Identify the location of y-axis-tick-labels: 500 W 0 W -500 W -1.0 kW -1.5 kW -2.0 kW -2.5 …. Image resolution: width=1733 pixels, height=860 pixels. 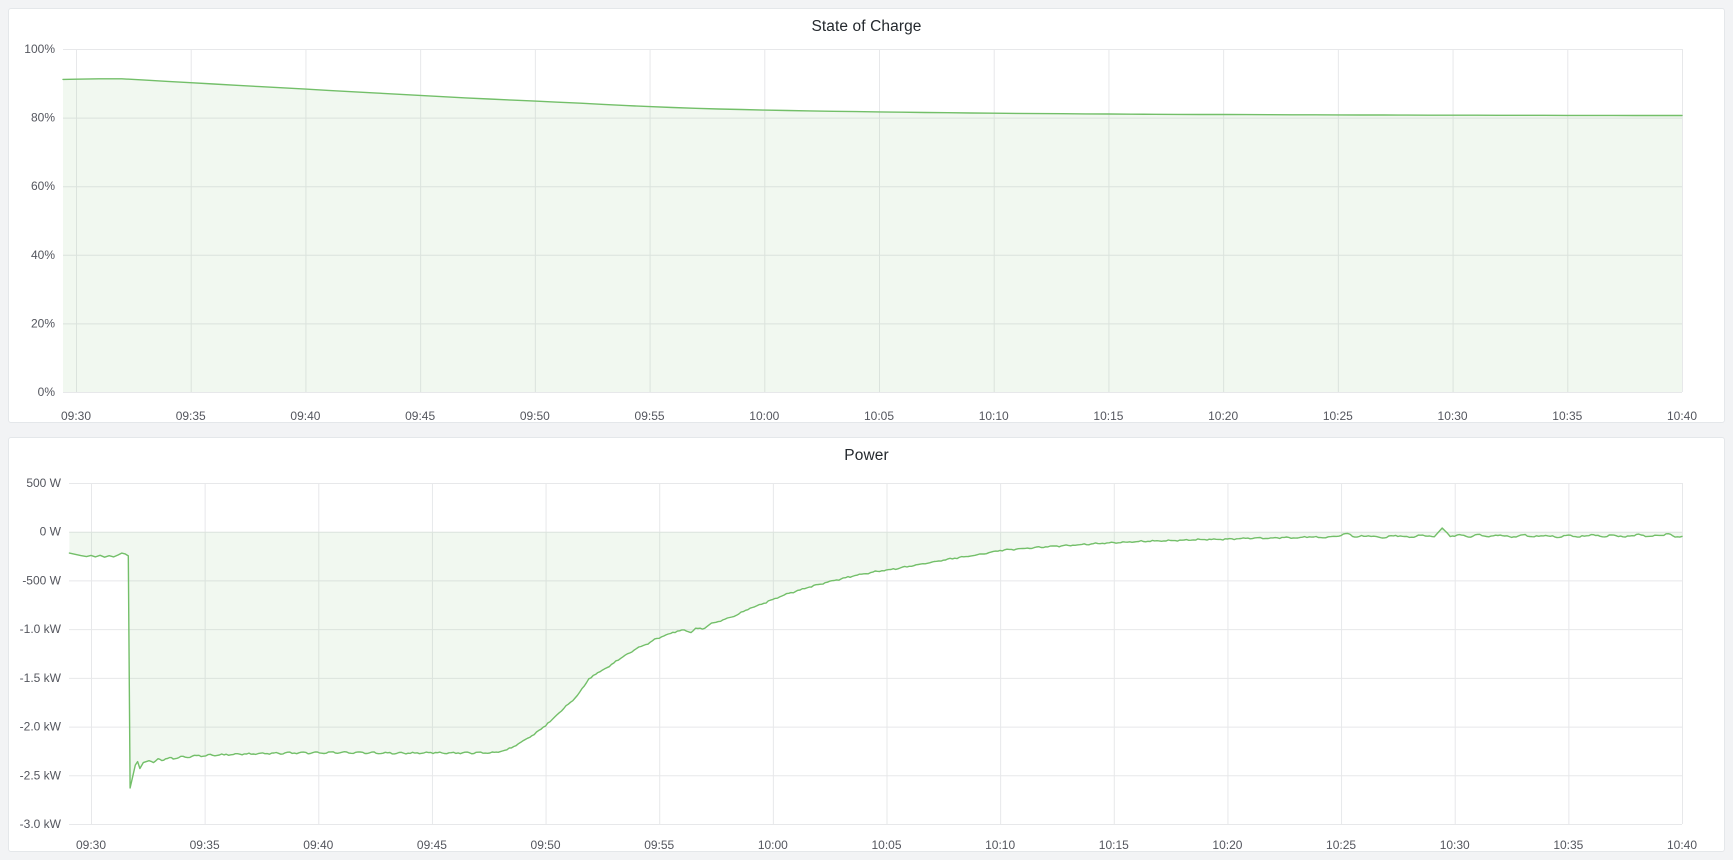
(41, 653).